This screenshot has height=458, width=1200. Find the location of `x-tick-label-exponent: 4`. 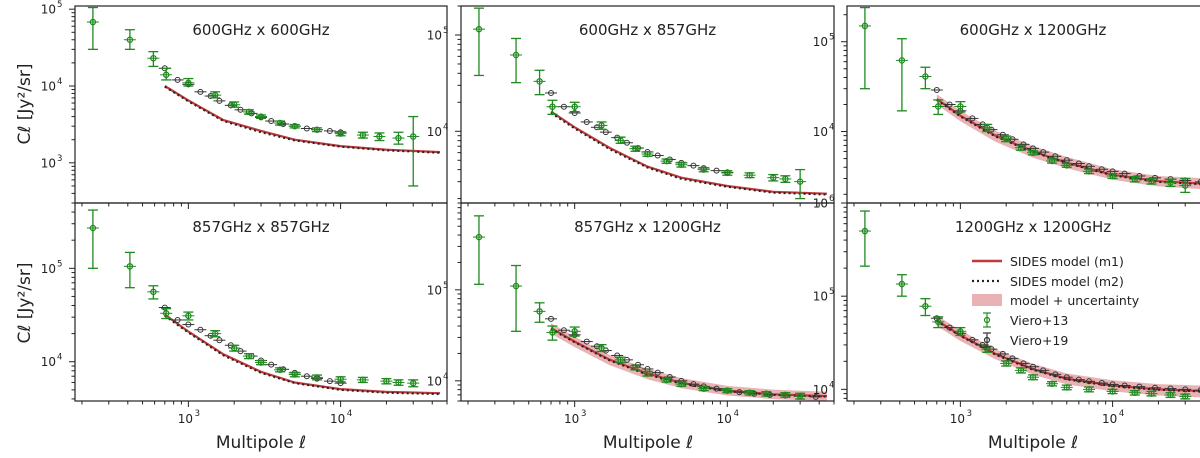

x-tick-label-exponent: 4 is located at coordinates (736, 414).